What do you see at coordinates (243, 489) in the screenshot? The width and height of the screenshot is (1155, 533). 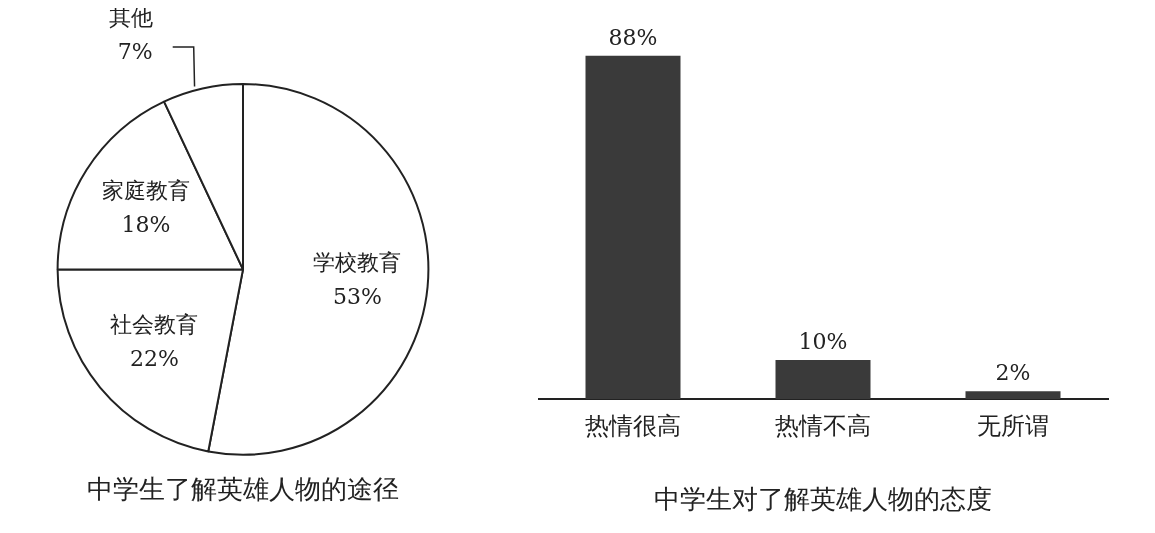 I see `text: 中学生了解英雄人物的途径` at bounding box center [243, 489].